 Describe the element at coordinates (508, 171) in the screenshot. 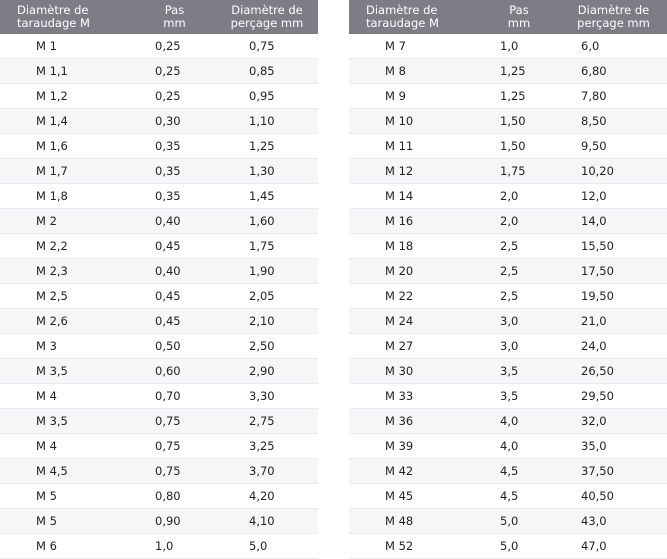

I see `table-row: M 12 1,75 10,20` at that location.